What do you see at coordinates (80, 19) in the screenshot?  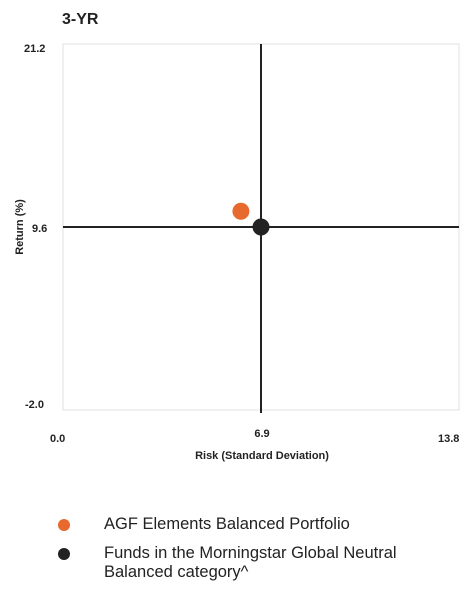 I see `chart-title: 3-YR` at bounding box center [80, 19].